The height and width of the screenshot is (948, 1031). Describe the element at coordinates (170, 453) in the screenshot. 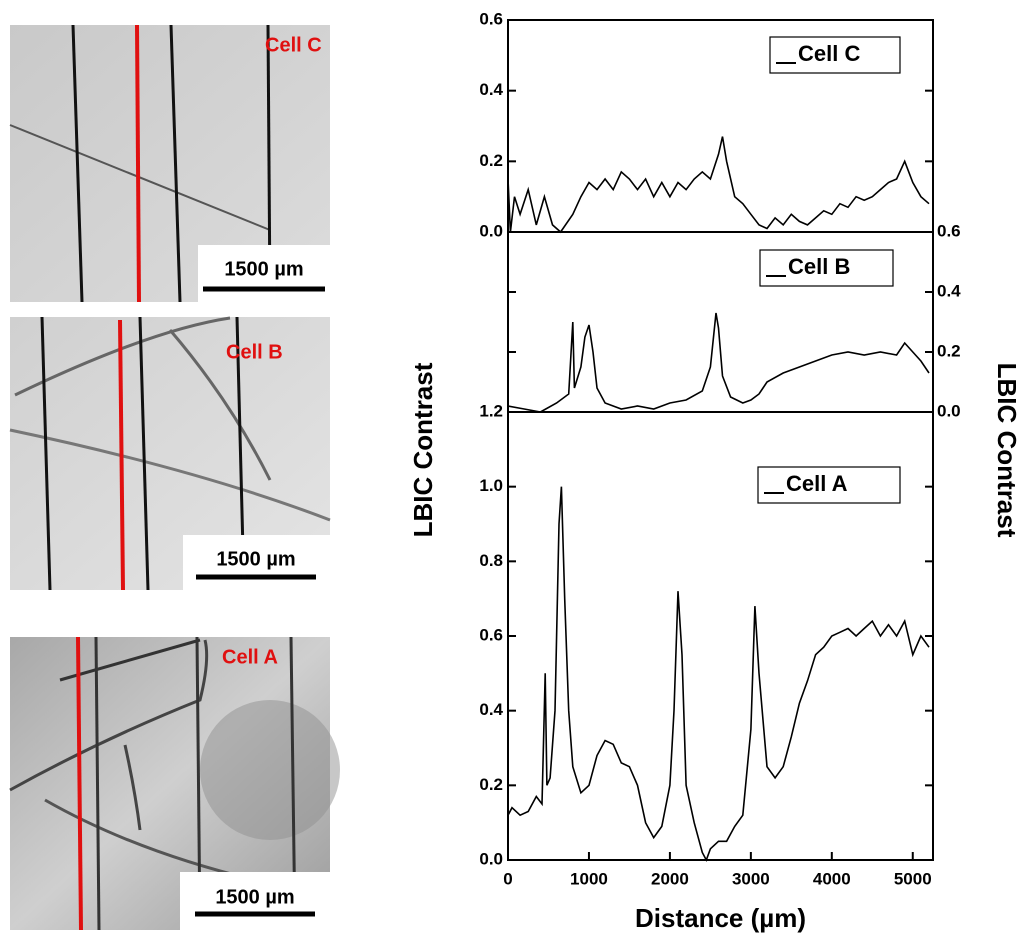

I see `lbic-image-b: Cell B 1500 µm` at that location.